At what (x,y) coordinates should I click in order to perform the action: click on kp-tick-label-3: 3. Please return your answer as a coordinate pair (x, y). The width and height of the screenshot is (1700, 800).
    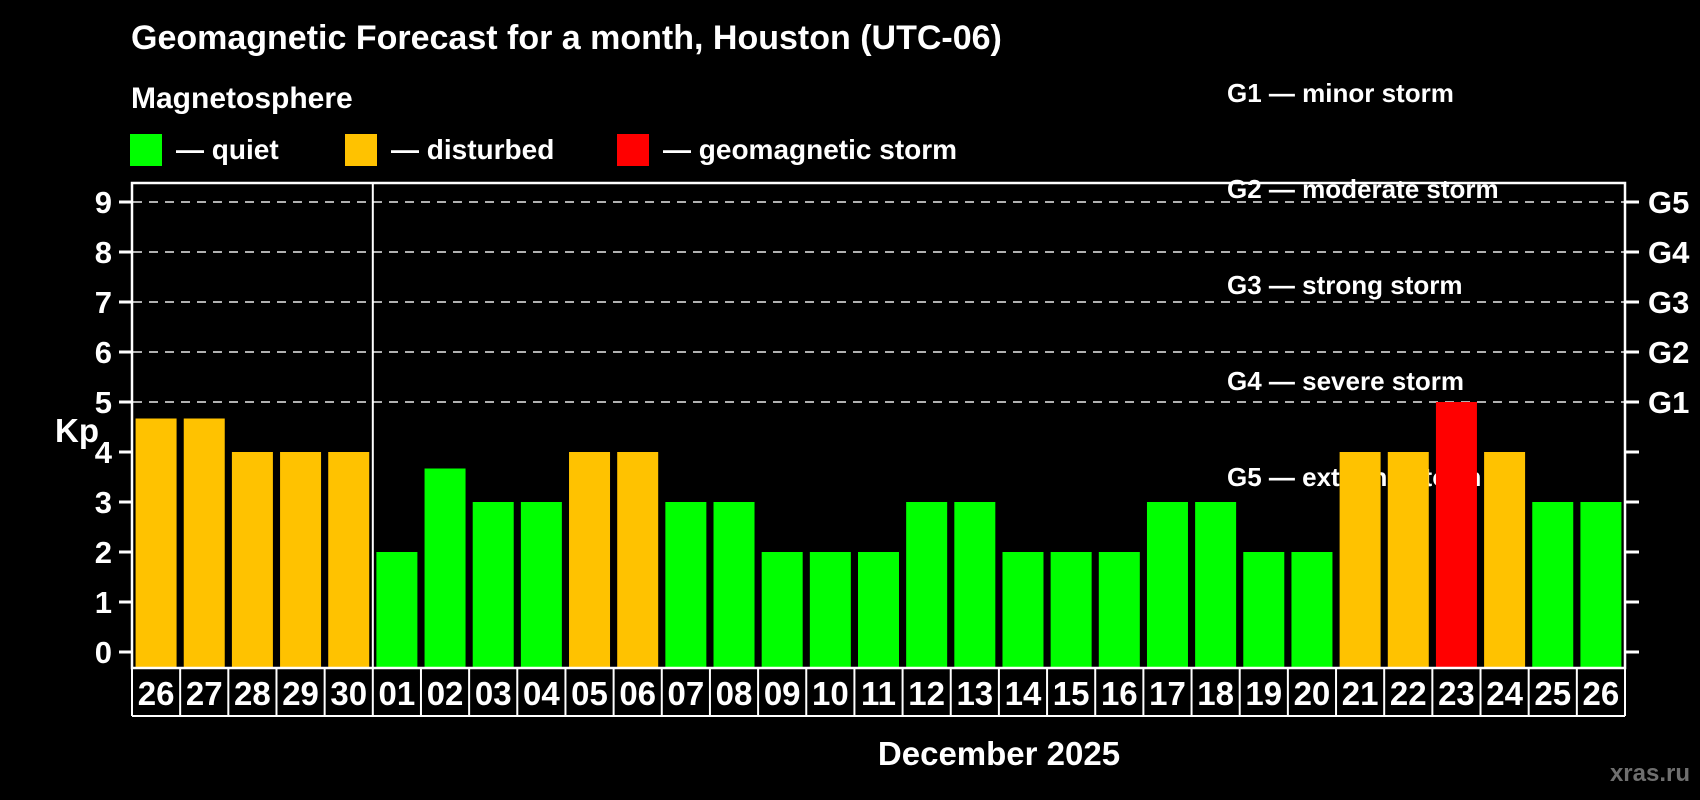
    Looking at the image, I should click on (103, 502).